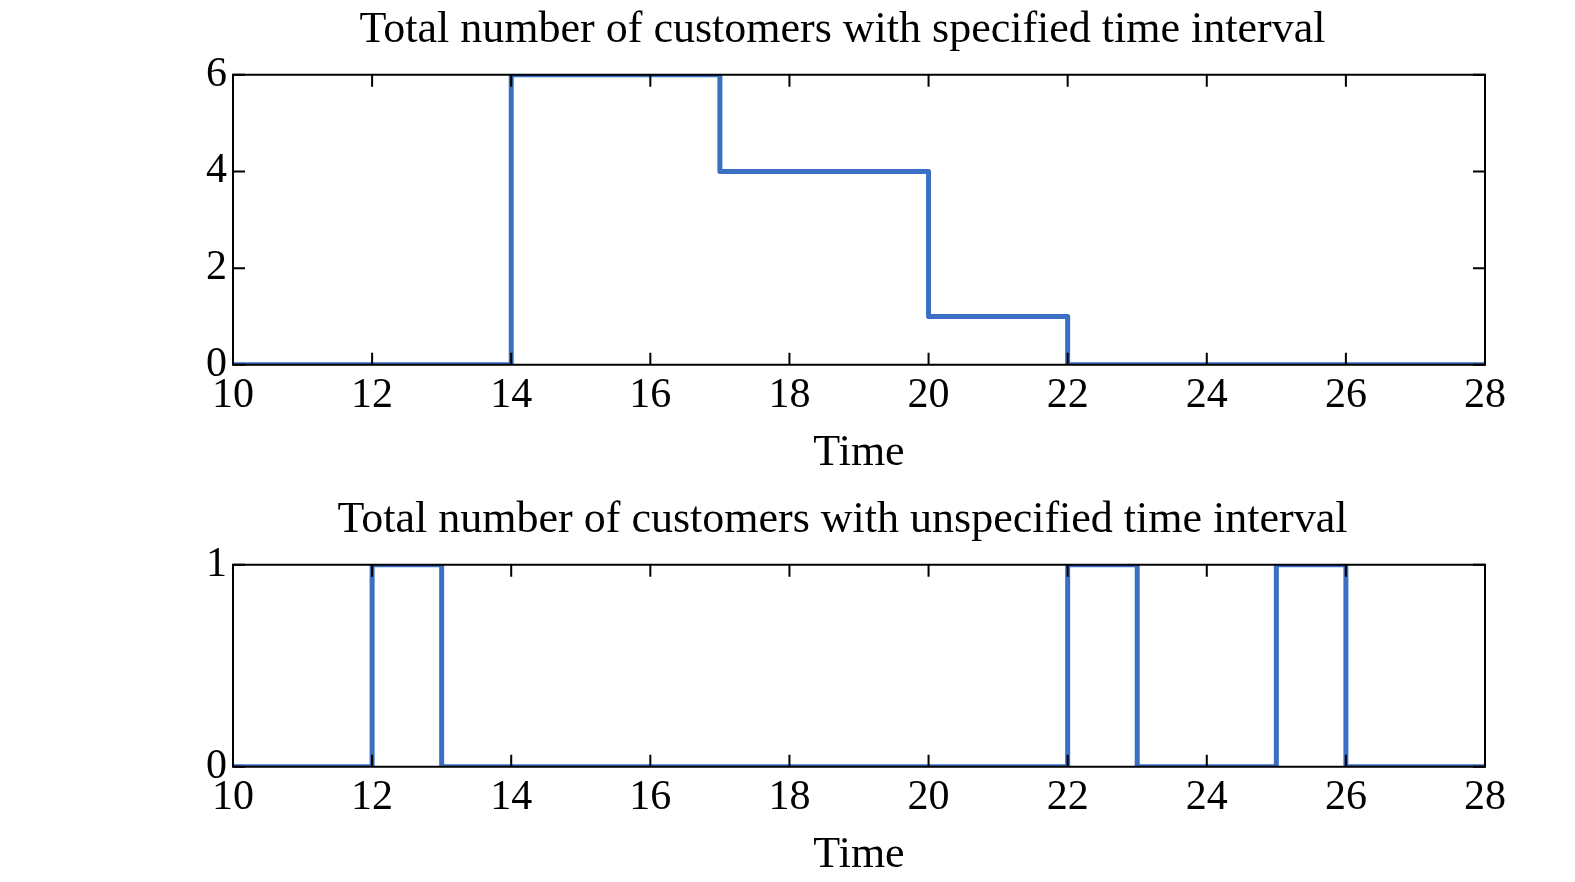 The image size is (1575, 882). I want to click on y-tick-label: 2, so click(216, 265).